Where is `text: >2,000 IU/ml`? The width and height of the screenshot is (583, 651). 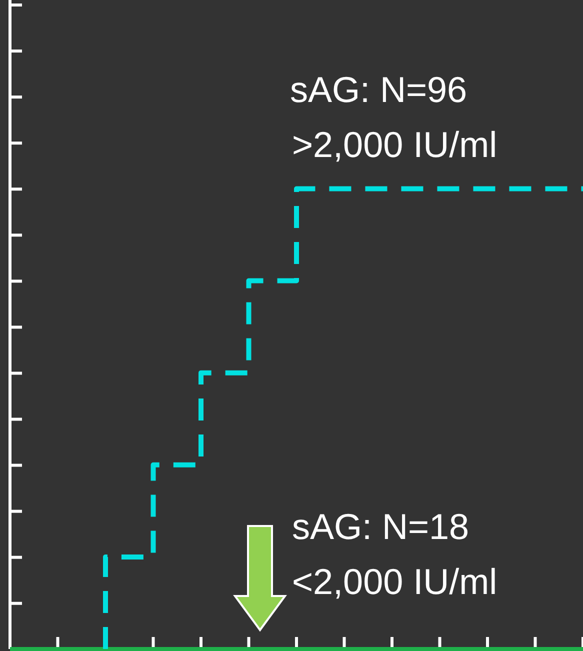 text: >2,000 IU/ml is located at coordinates (395, 144).